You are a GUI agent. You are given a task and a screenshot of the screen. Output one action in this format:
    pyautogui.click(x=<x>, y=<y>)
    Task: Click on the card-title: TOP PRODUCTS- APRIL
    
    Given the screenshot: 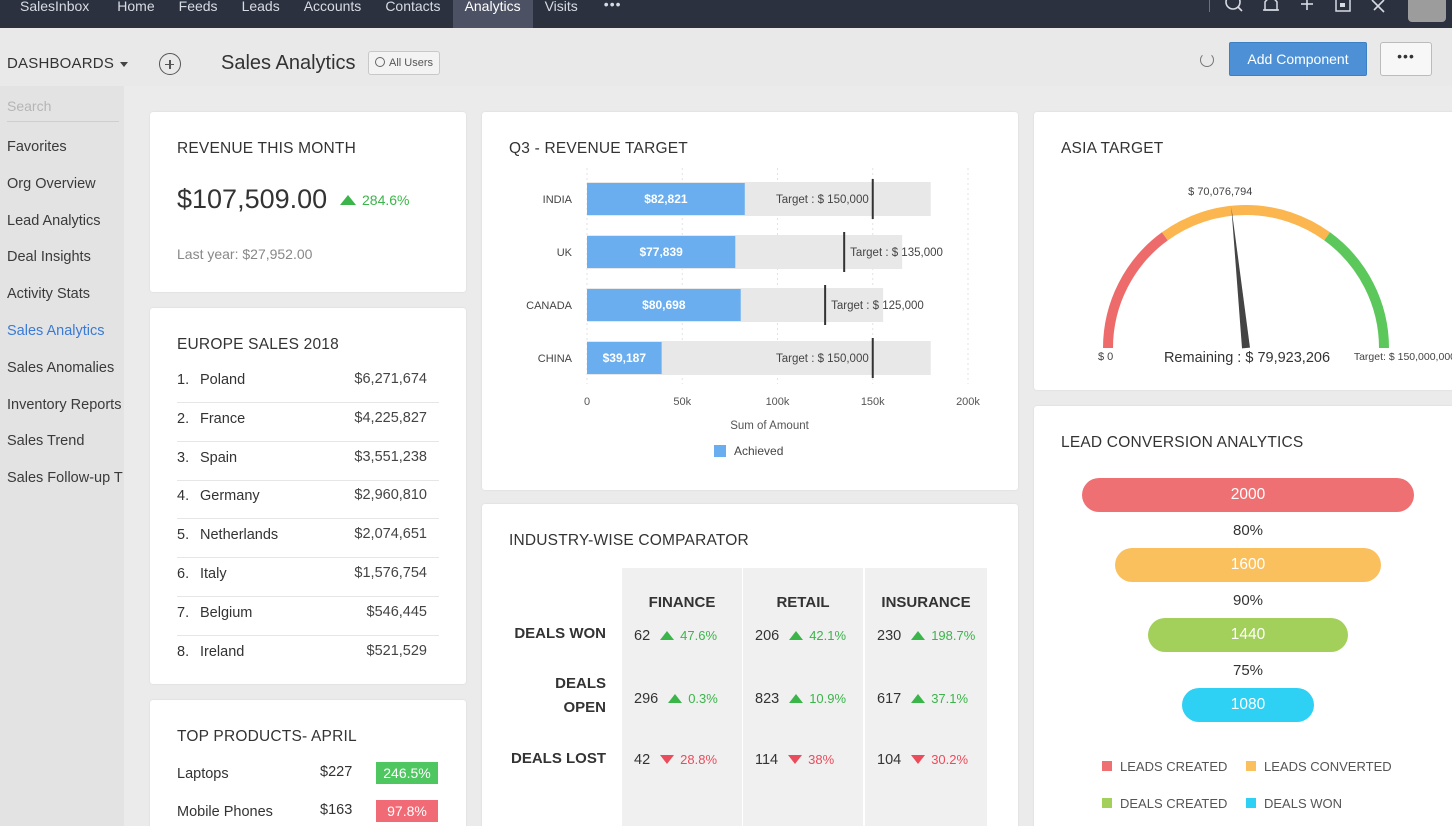 What is the action you would take?
    pyautogui.click(x=267, y=736)
    